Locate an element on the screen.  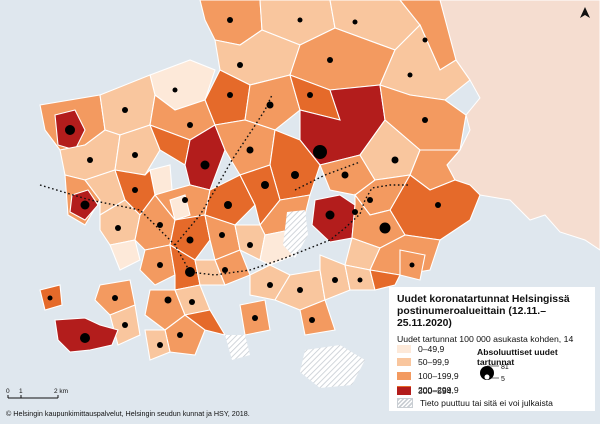
rail-line is located at coordinates (223, 170).